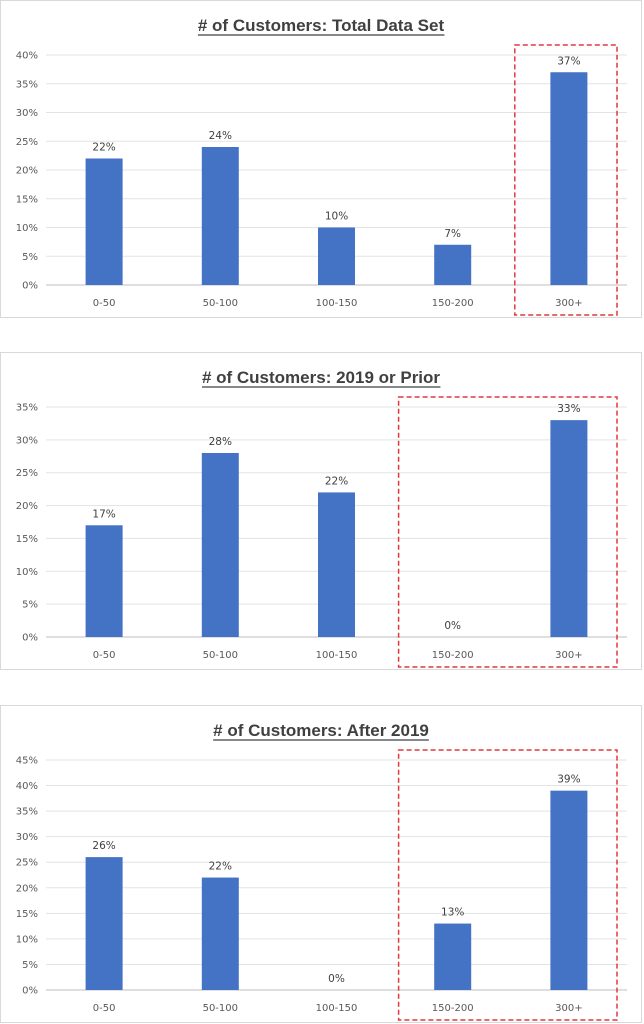  What do you see at coordinates (336, 217) in the screenshot?
I see `data-label: 10%` at bounding box center [336, 217].